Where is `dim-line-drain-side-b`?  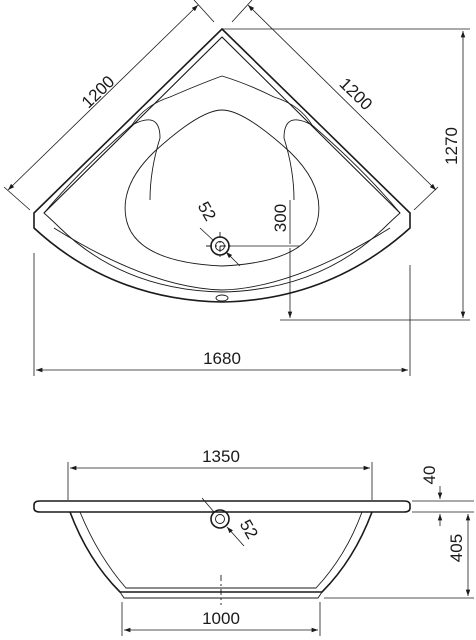 dim-line-drain-side-b is located at coordinates (235, 536).